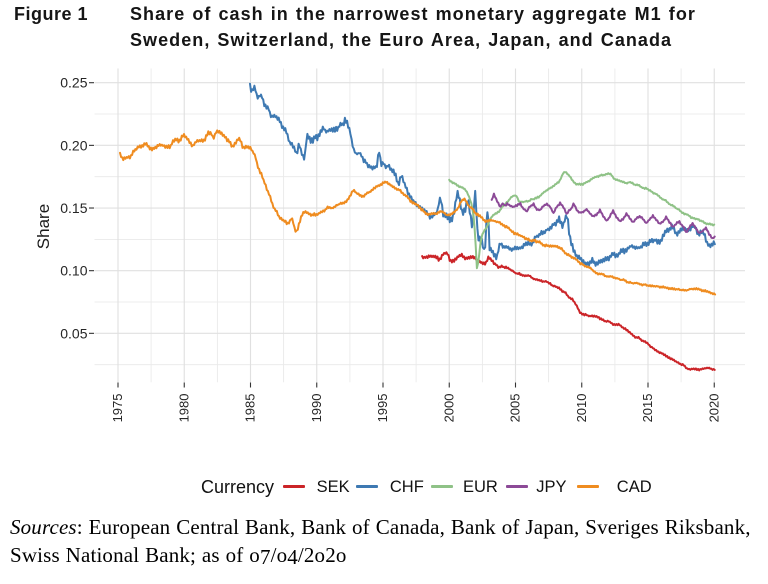 Image resolution: width=768 pixels, height=584 pixels. Describe the element at coordinates (250, 408) in the screenshot. I see `svg-text: 1985` at that location.